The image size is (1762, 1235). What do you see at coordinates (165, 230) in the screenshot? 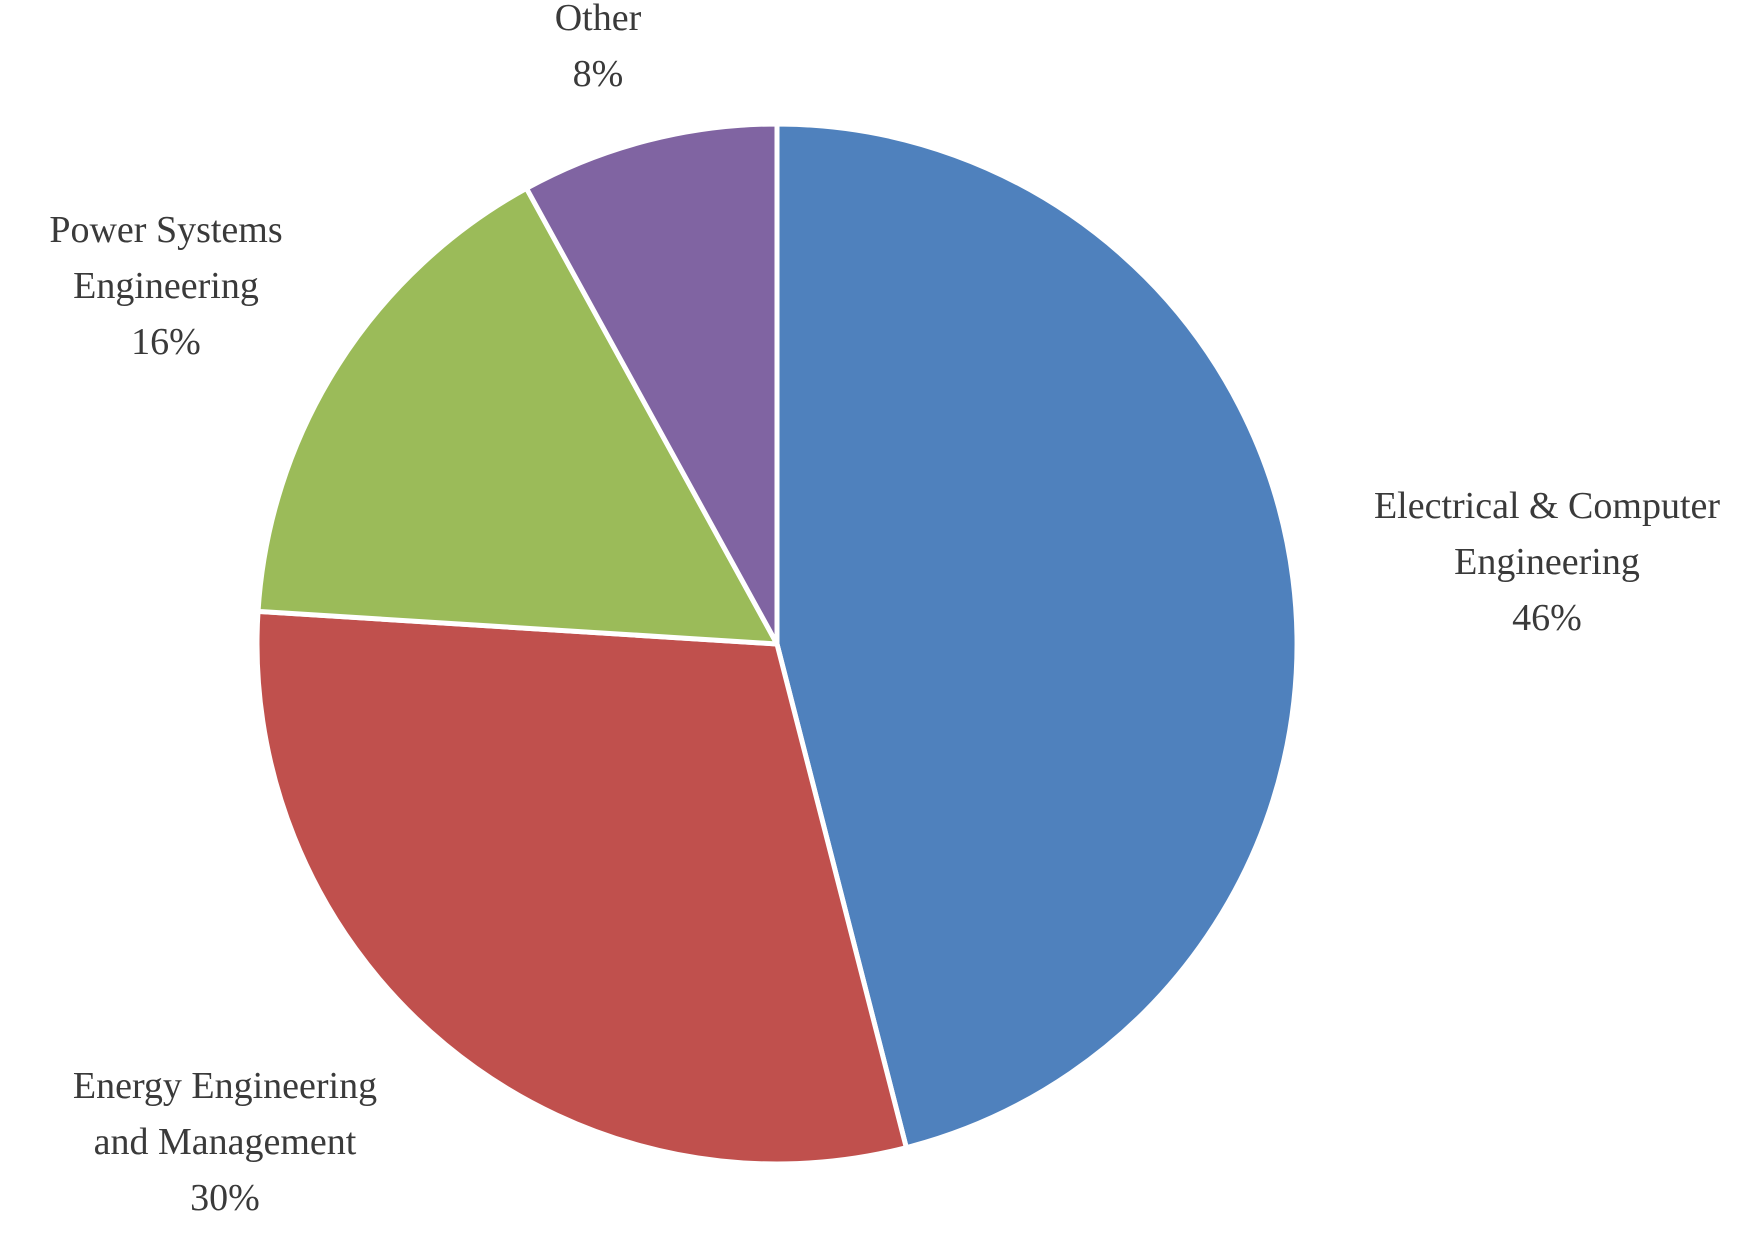
I see `slice-label-line: Power Systems` at bounding box center [165, 230].